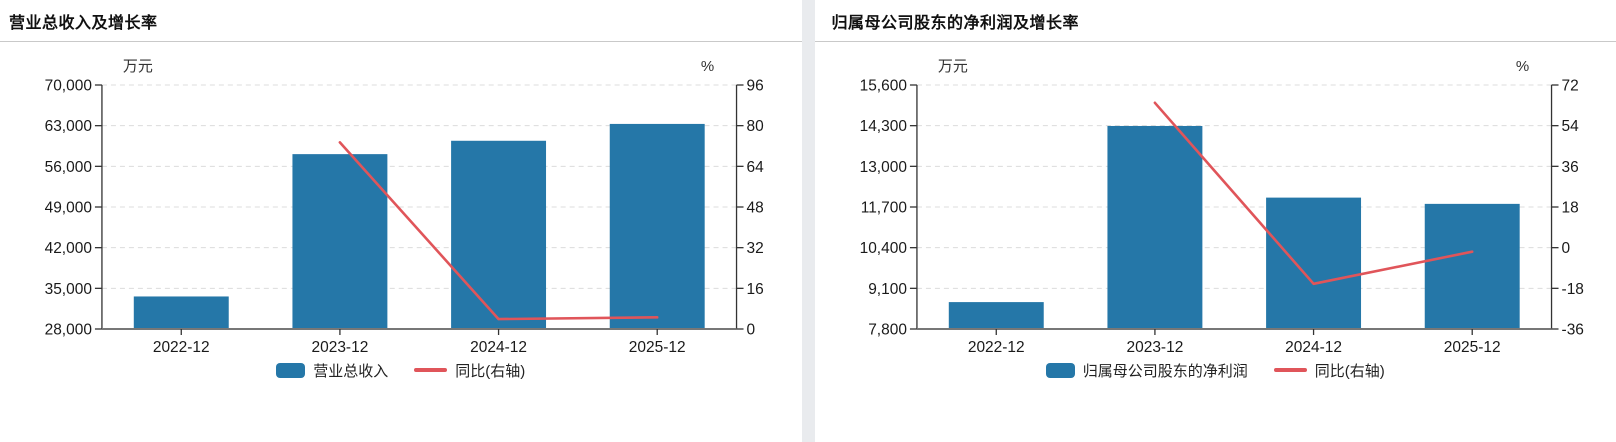  Describe the element at coordinates (1165, 371) in the screenshot. I see `legend-label: 归属母公司股东的净利润` at that location.